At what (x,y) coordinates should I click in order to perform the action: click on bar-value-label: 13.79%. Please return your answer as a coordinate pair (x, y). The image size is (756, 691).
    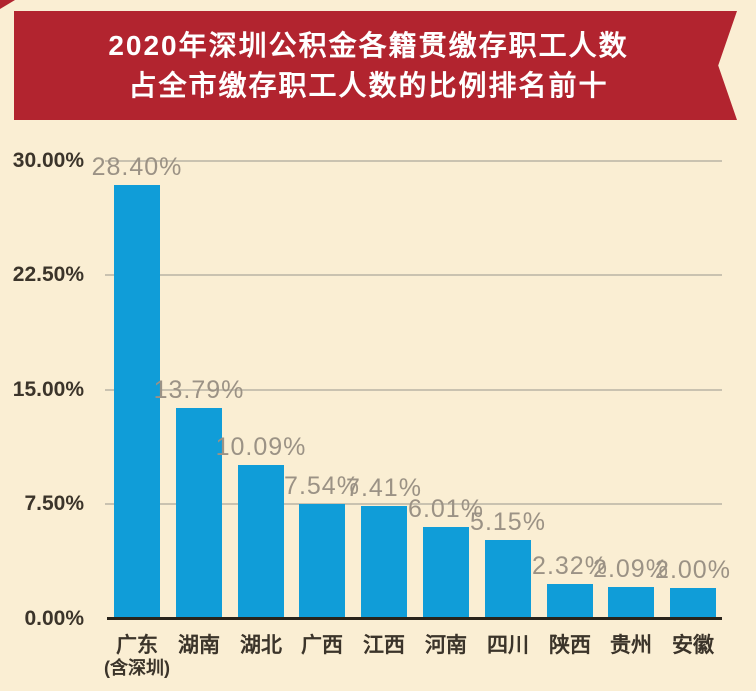
    Looking at the image, I should click on (199, 390).